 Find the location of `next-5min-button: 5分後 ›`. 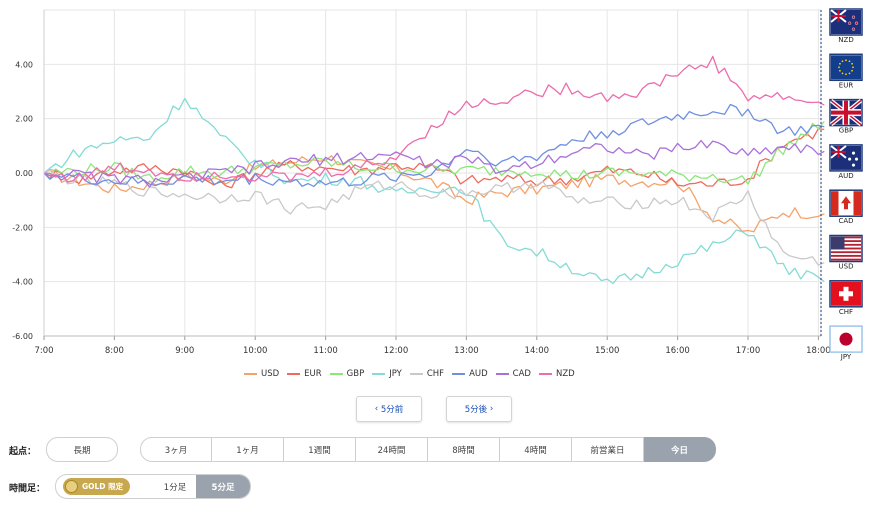

next-5min-button: 5分後 › is located at coordinates (479, 409).